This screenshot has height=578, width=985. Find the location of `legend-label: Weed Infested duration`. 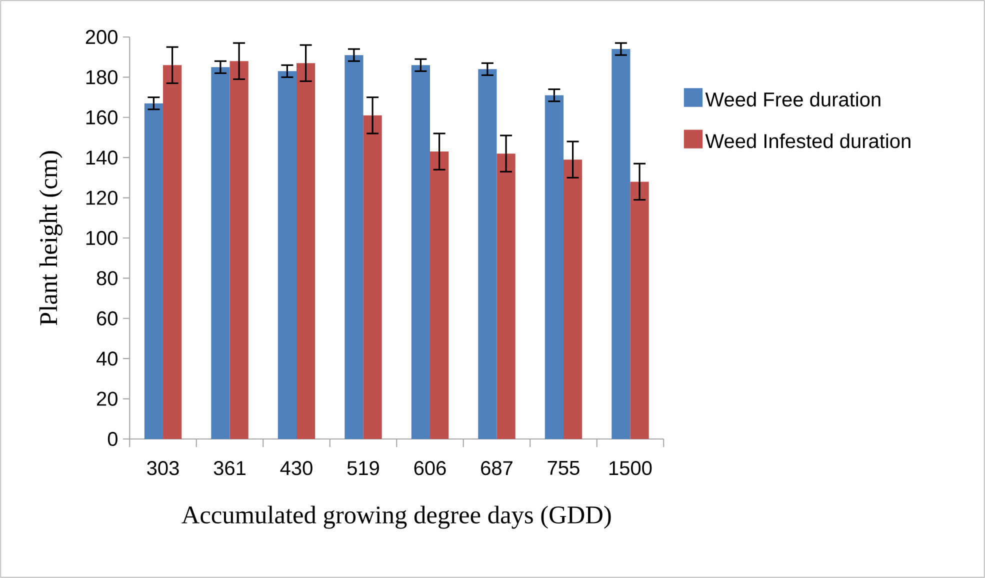

legend-label: Weed Infested duration is located at coordinates (807, 141).